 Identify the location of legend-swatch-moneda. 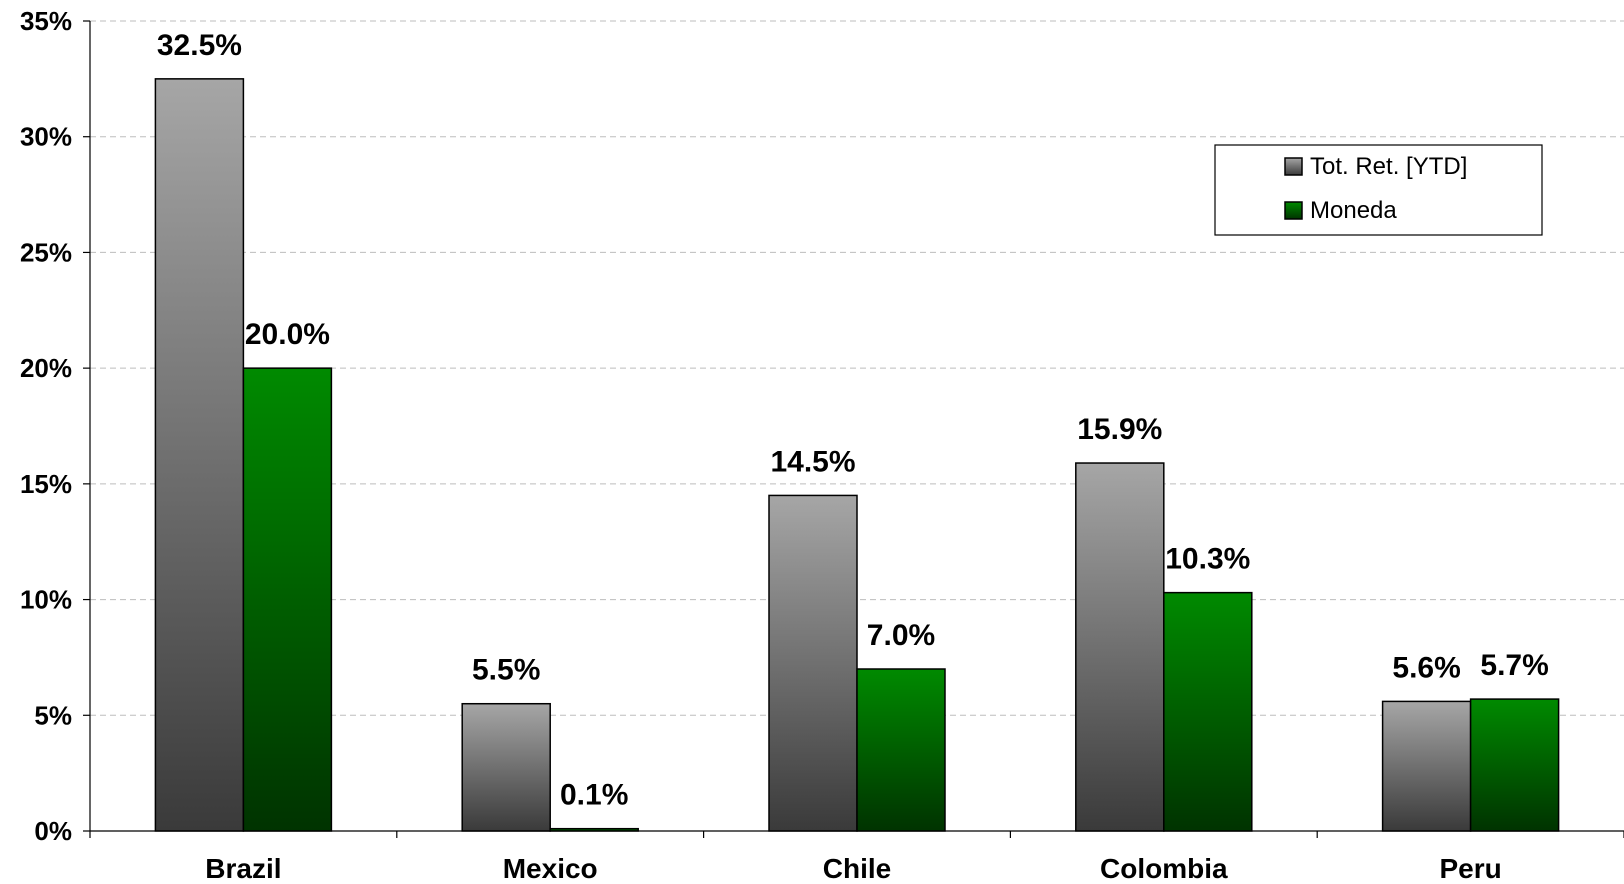
(1293, 210).